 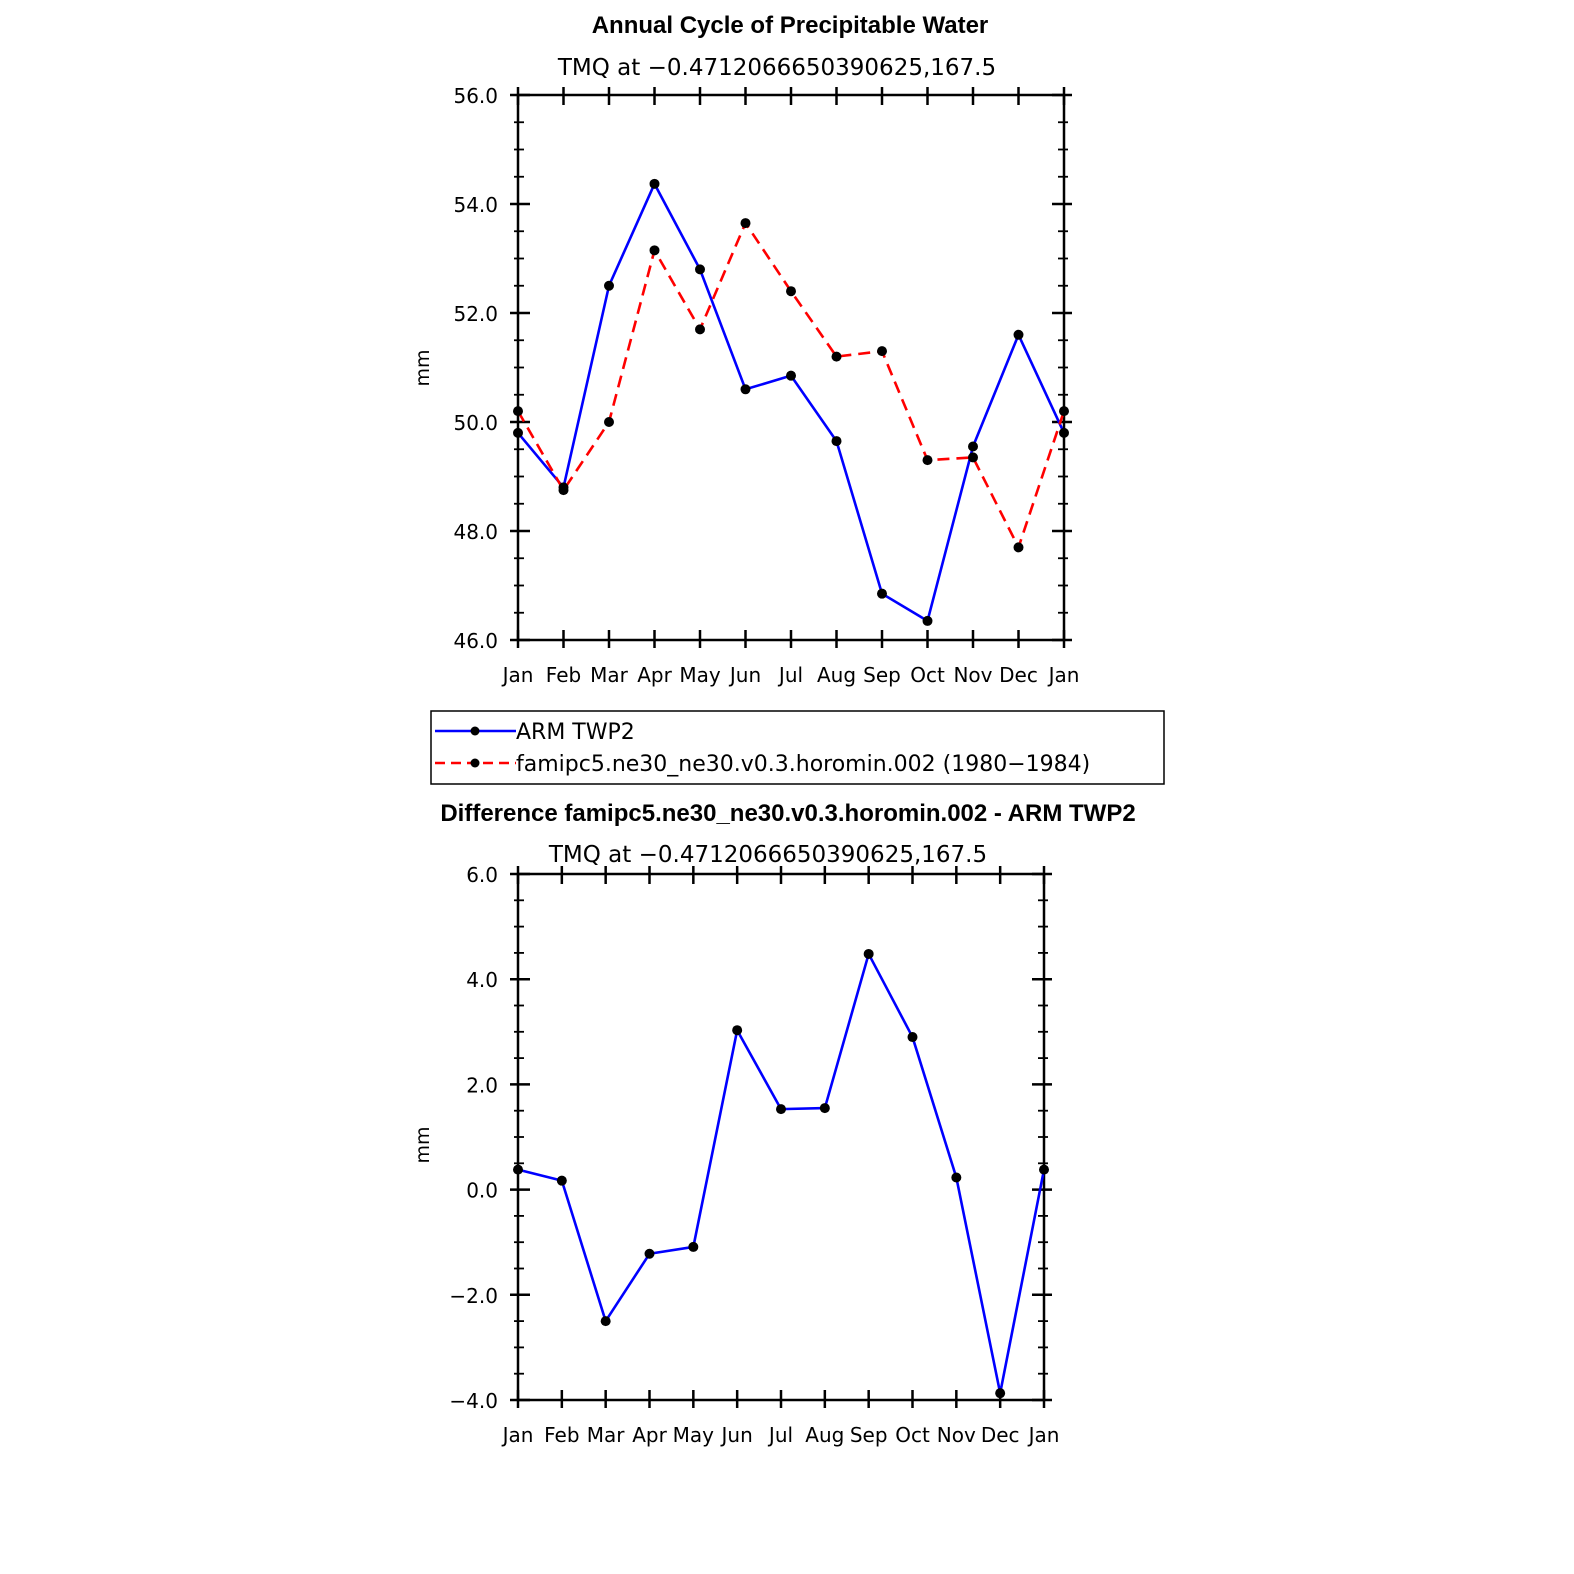 I want to click on bottom-chart-xtick-label: Mar, so click(x=606, y=1435).